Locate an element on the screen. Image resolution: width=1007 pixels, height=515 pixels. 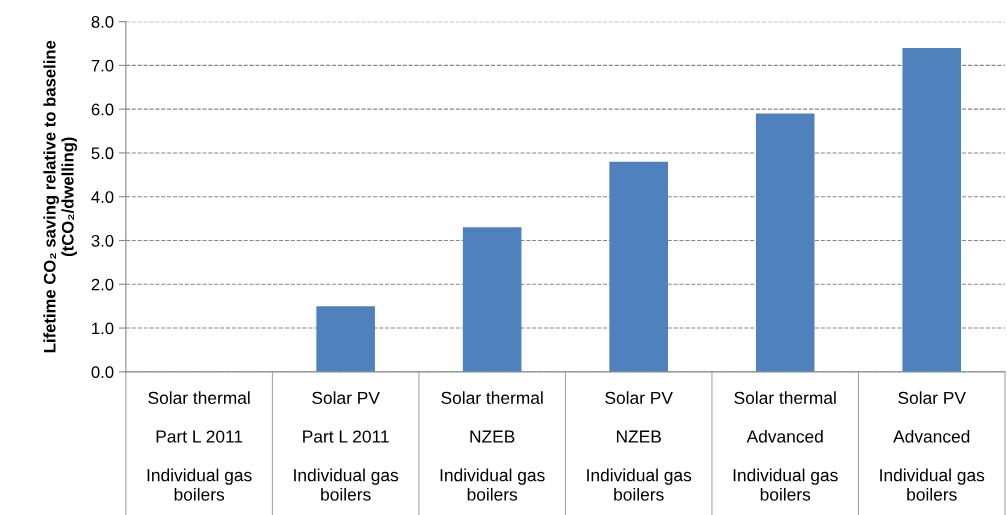
category-label: Solar PV Advanced Individual gas boilers is located at coordinates (932, 446).